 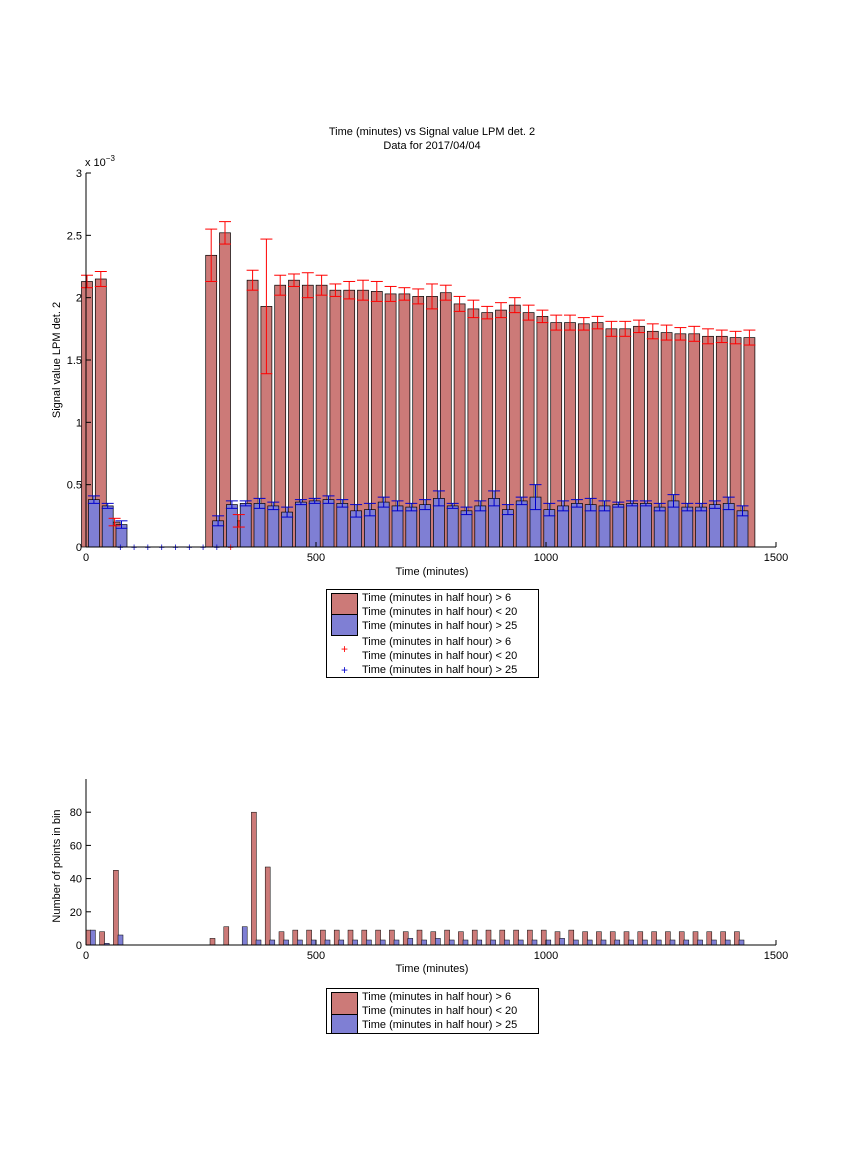 I want to click on x-axis-label-2: Time (minutes), so click(x=432, y=969).